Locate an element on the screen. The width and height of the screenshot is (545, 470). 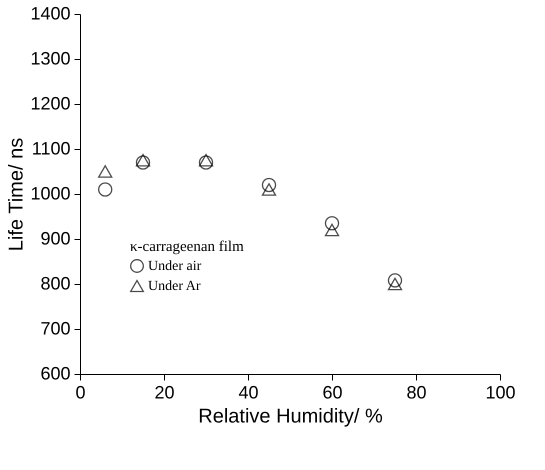
y-tick-label: 1400 is located at coordinates (50, 14).